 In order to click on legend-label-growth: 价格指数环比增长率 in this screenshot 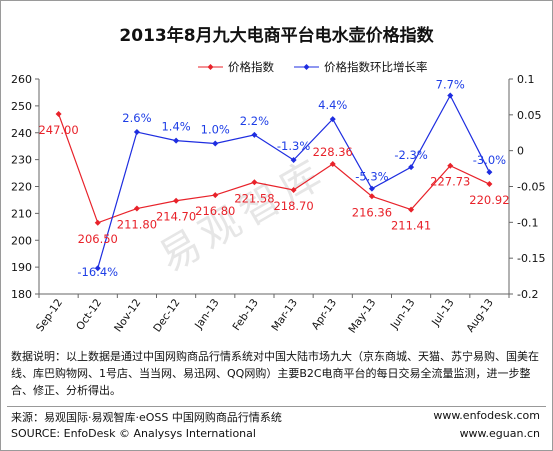, I will do `click(376, 67)`.